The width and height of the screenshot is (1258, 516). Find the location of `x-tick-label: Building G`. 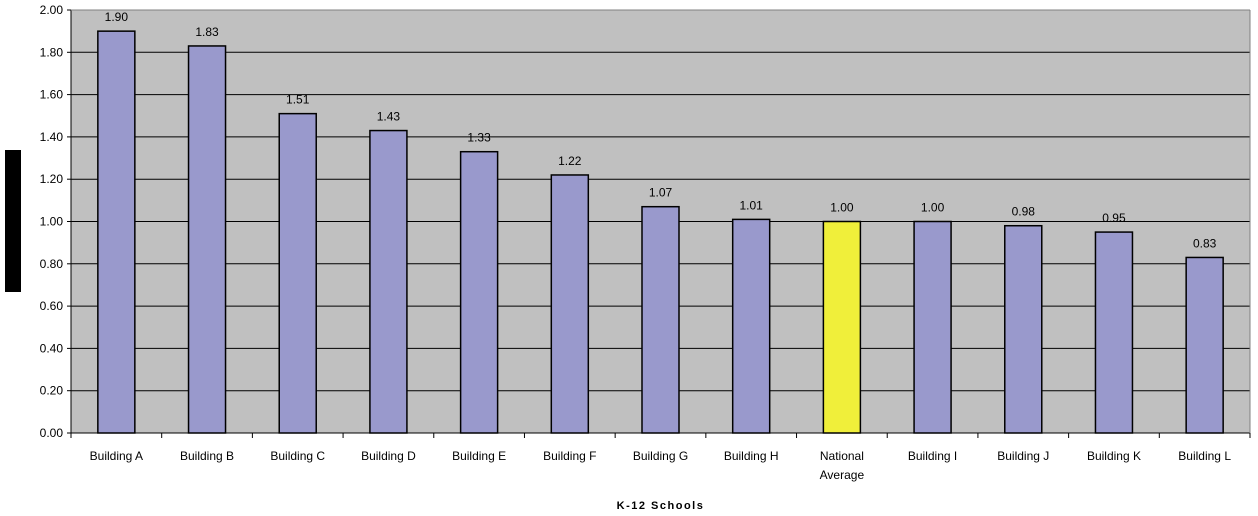

x-tick-label: Building G is located at coordinates (660, 456).